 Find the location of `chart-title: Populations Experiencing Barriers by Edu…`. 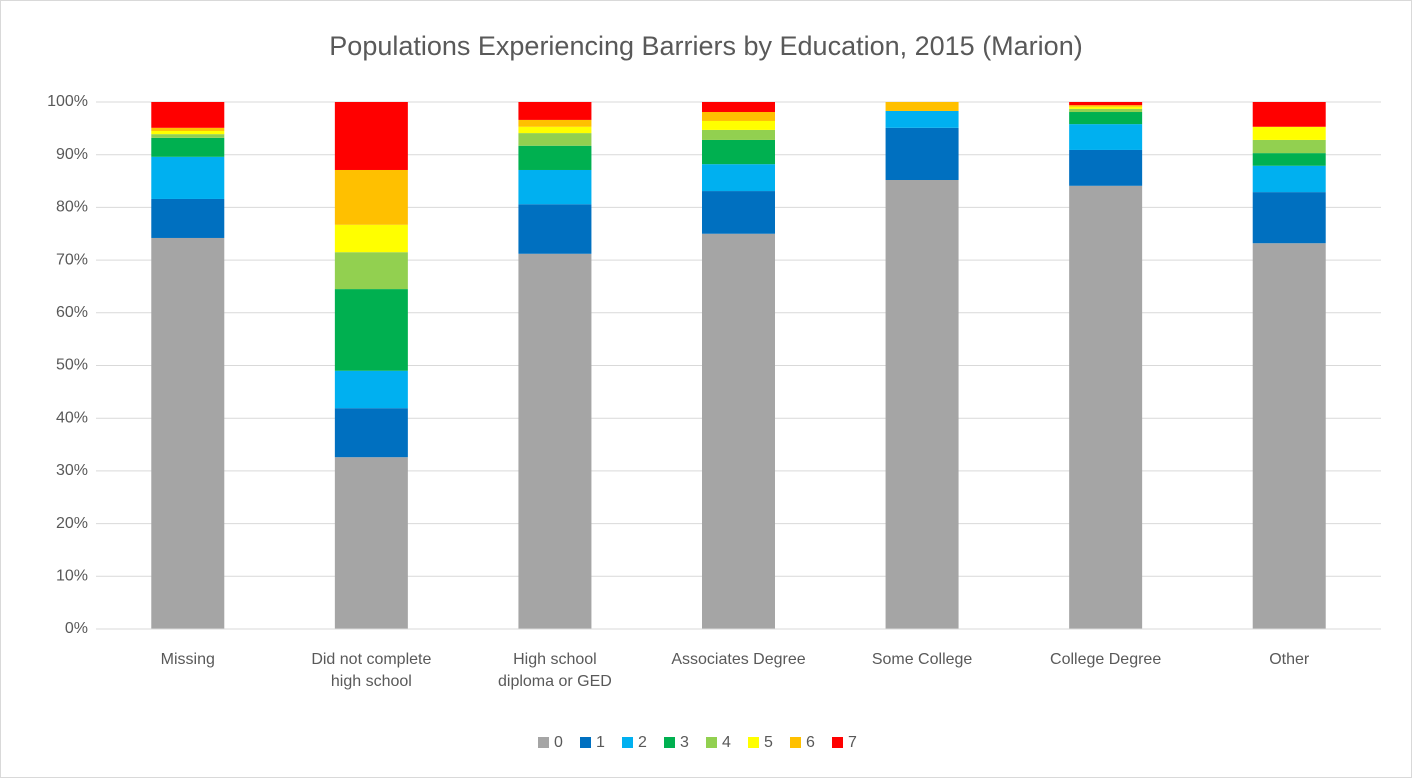

chart-title: Populations Experiencing Barriers by Edu… is located at coordinates (705, 46).